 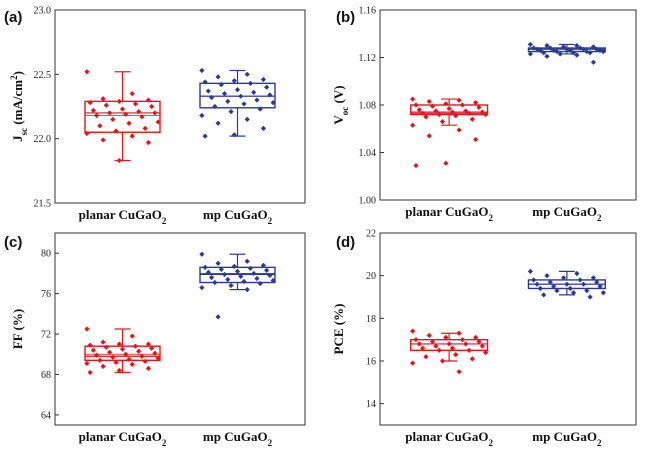 I want to click on y-tick-label: 16, so click(x=371, y=362).